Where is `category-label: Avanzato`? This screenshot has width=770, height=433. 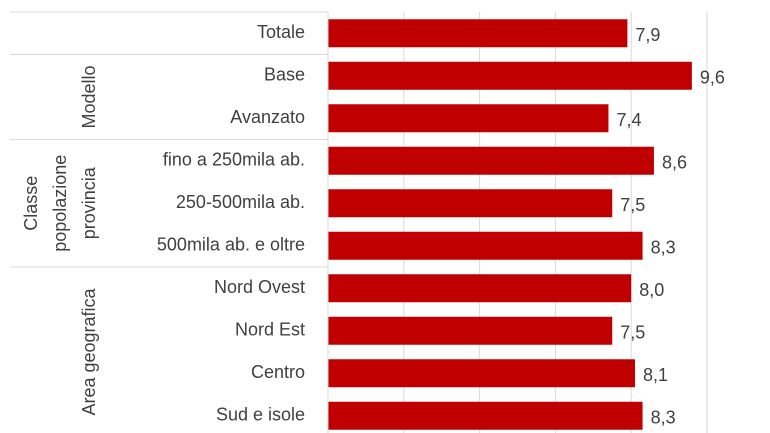 category-label: Avanzato is located at coordinates (267, 117).